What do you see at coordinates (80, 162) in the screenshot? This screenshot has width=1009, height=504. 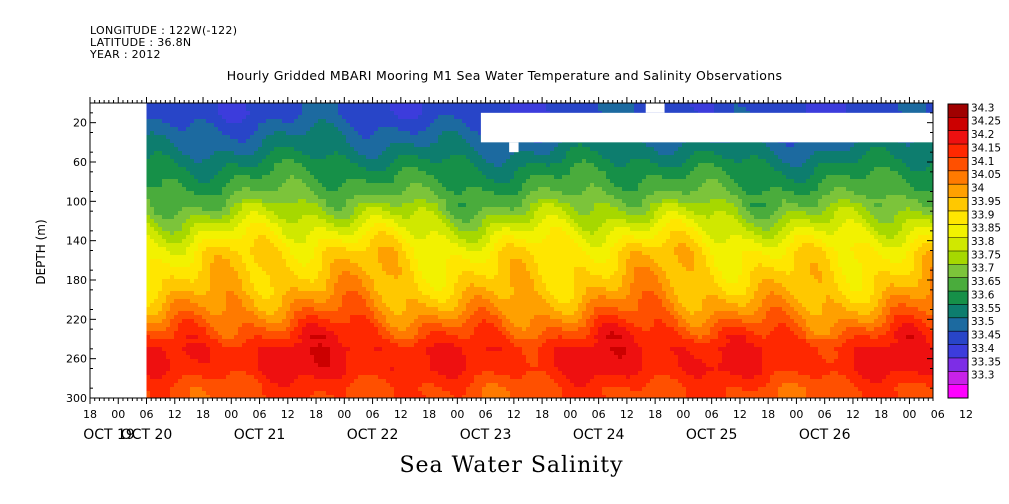 I see `y-tick-label: 60` at bounding box center [80, 162].